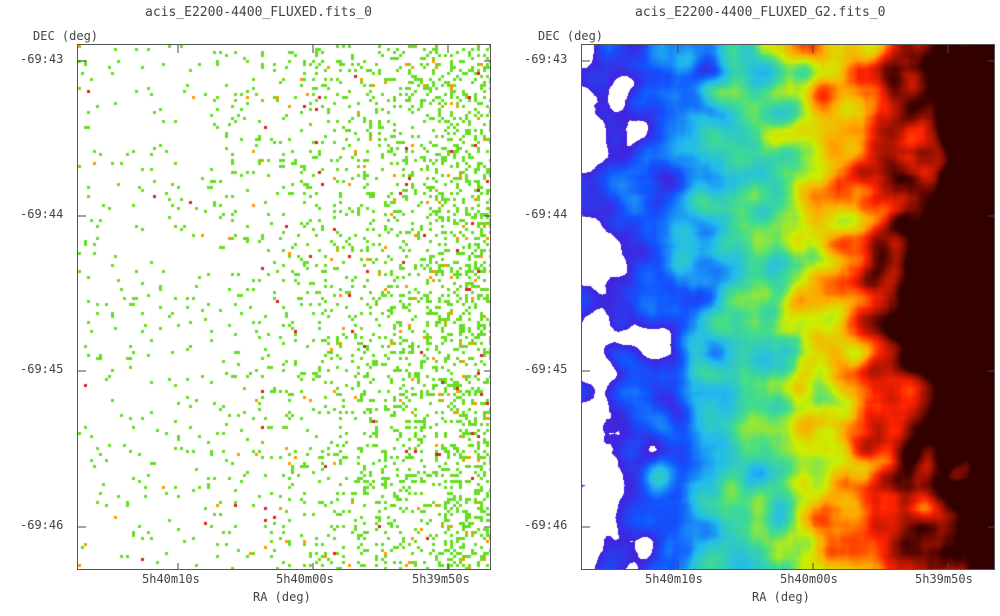  What do you see at coordinates (760, 12) in the screenshot?
I see `chart-title: acis_E2200-4400_FLUXED_G2.fits_0` at bounding box center [760, 12].